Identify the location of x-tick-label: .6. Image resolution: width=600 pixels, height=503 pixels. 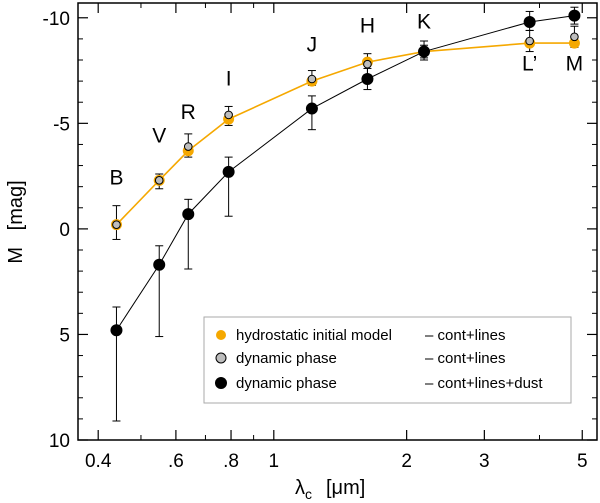
(176, 461).